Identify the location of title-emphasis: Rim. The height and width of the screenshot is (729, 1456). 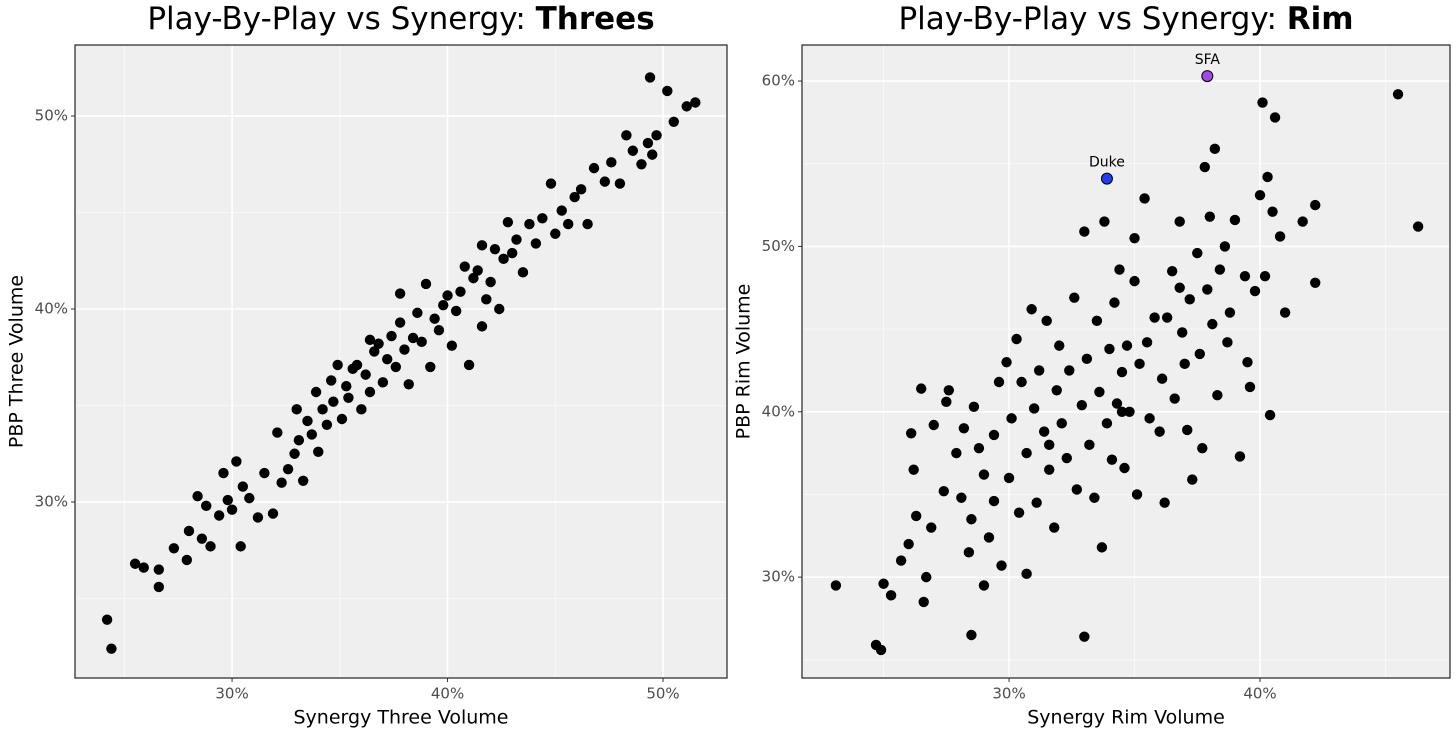
(1320, 19).